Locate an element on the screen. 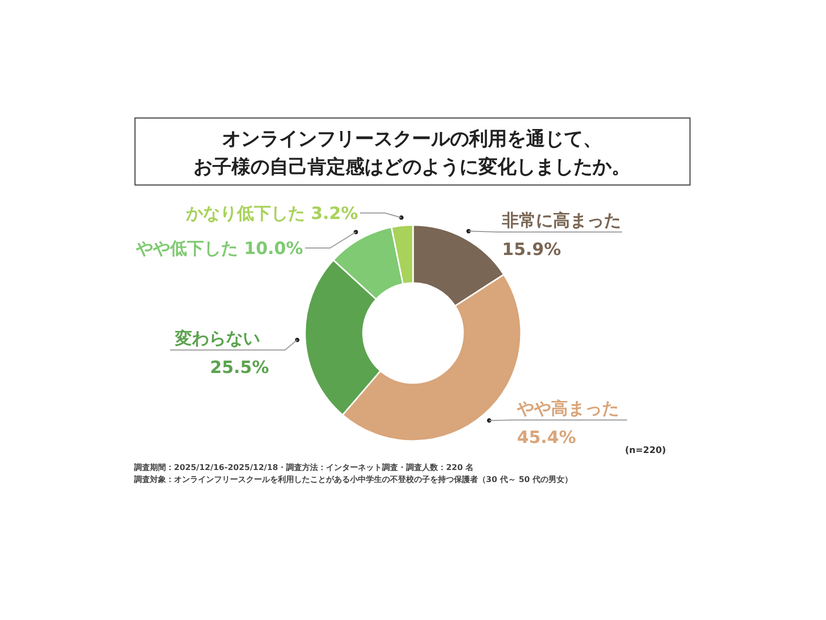  data-label: 25.5% is located at coordinates (239, 368).